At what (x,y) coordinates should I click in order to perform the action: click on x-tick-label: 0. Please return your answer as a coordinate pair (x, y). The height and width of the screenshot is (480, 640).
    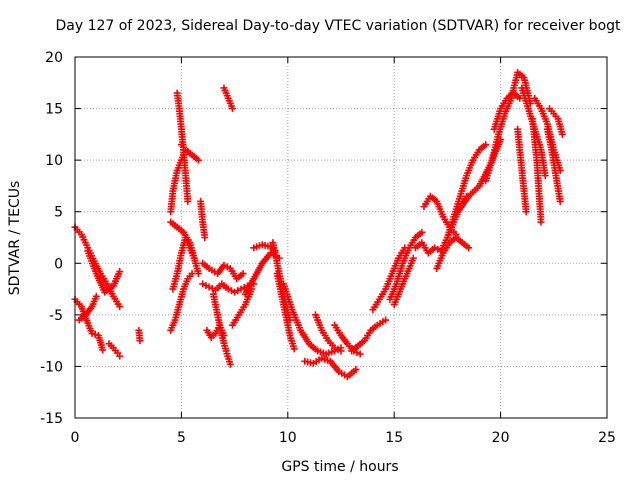
    Looking at the image, I should click on (75, 438).